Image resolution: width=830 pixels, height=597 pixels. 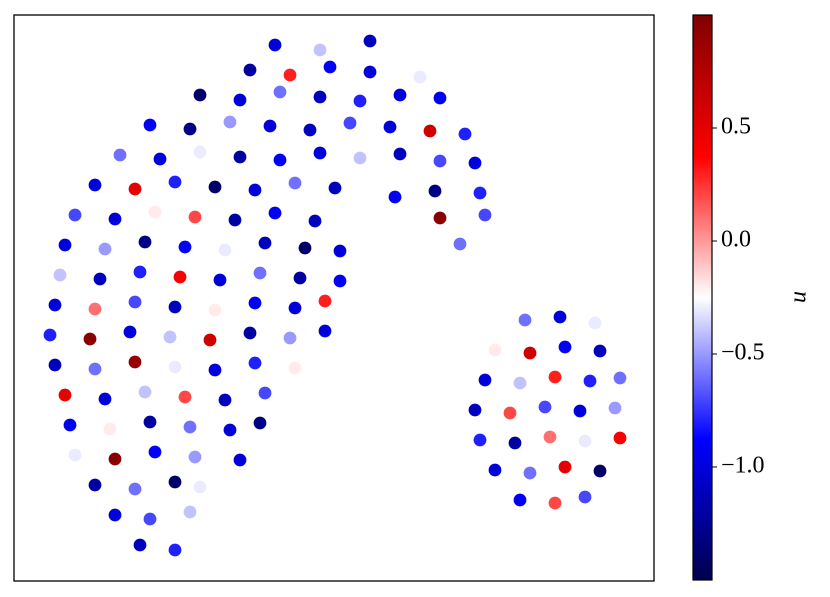 What do you see at coordinates (743, 353) in the screenshot?
I see `colorbar-tick-label: −0.5` at bounding box center [743, 353].